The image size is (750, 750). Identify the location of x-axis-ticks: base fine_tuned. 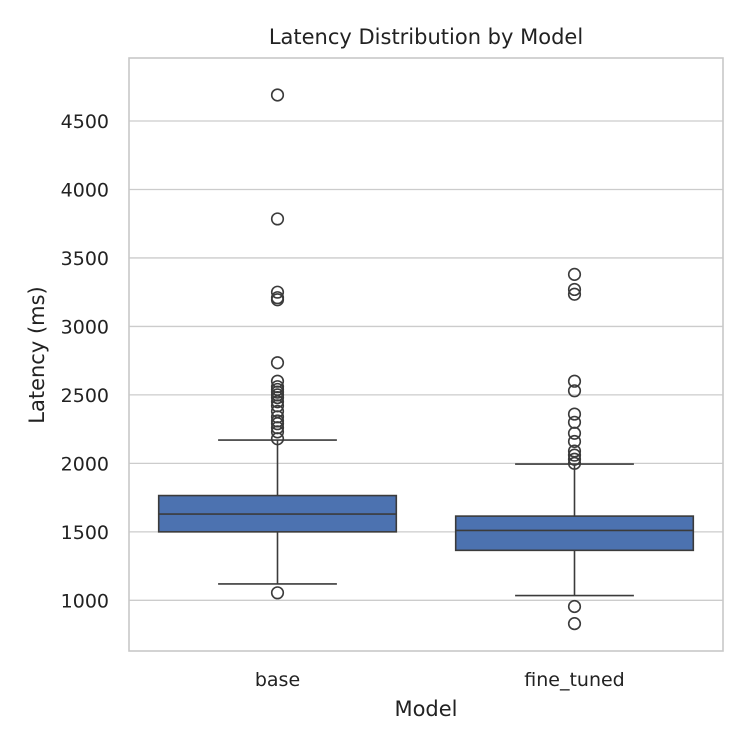
(440, 680).